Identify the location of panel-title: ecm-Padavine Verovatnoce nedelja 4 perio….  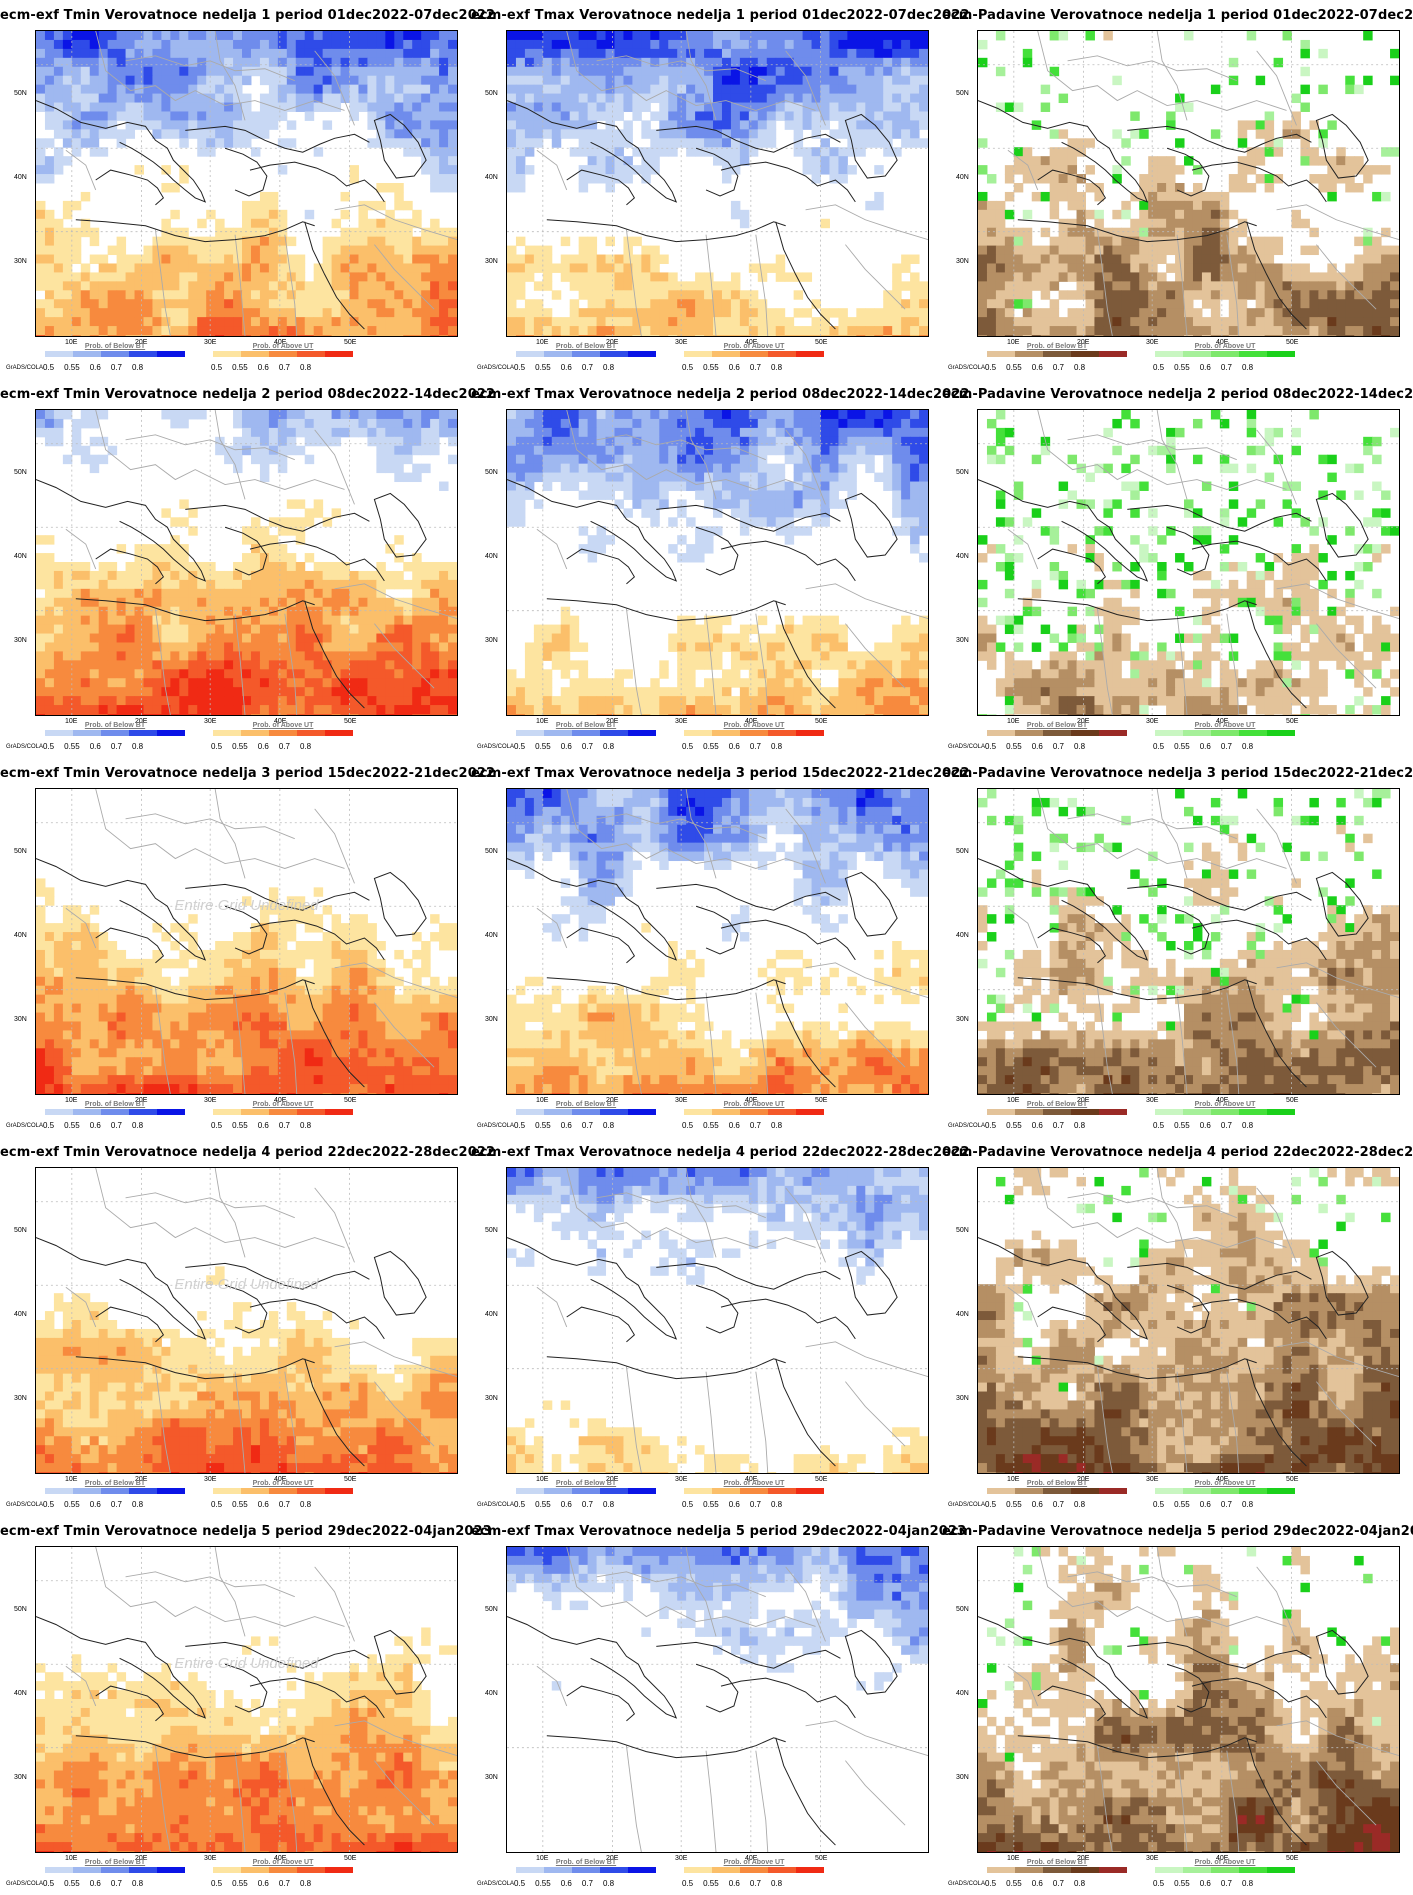
(1177, 1152).